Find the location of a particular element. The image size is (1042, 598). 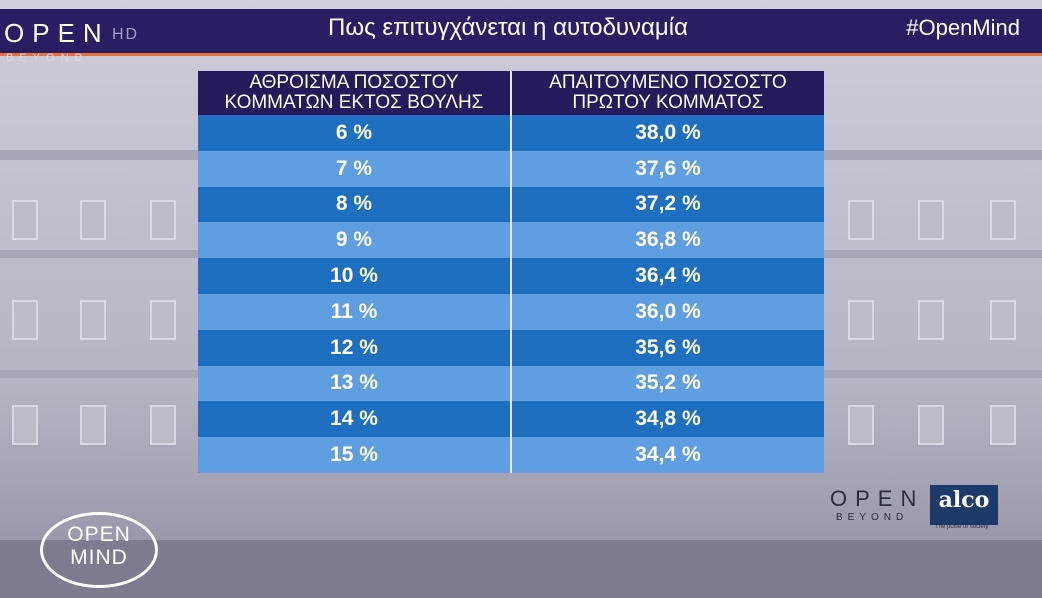

table-row: 6 % 38,0 % is located at coordinates (511, 133).